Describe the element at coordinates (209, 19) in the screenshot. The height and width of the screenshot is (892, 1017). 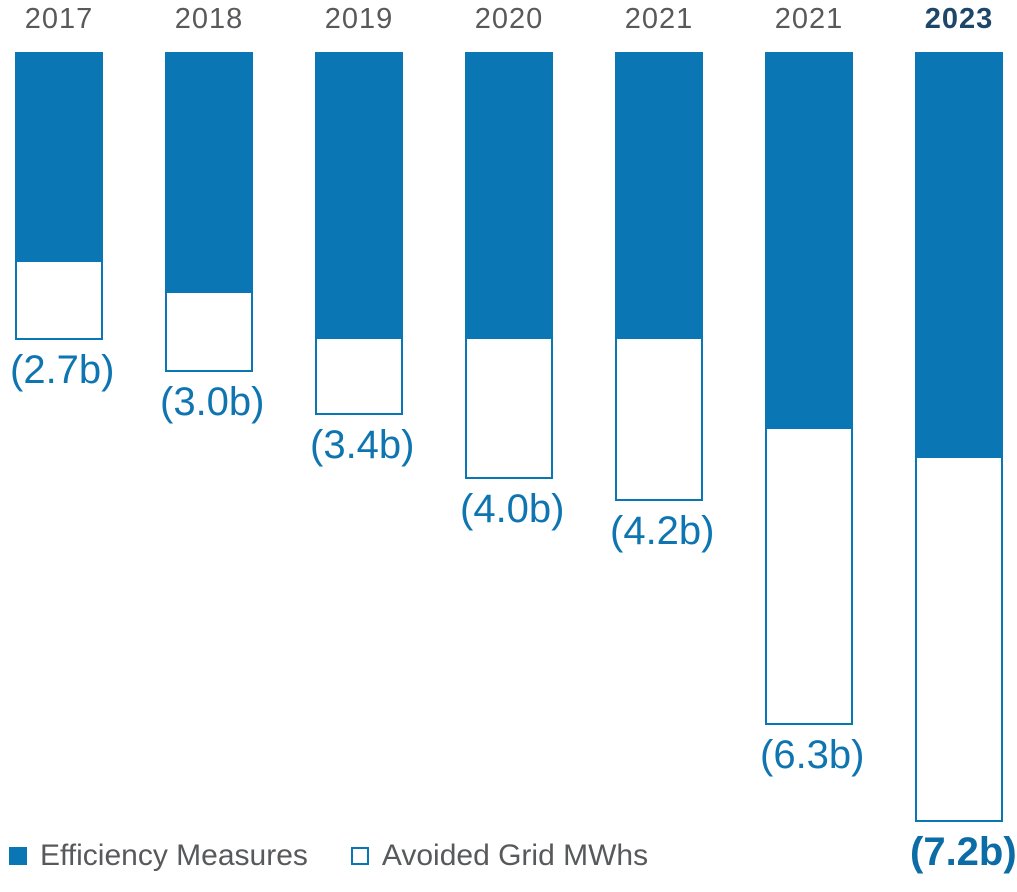
I see `category-label-2018-1: 2018` at that location.